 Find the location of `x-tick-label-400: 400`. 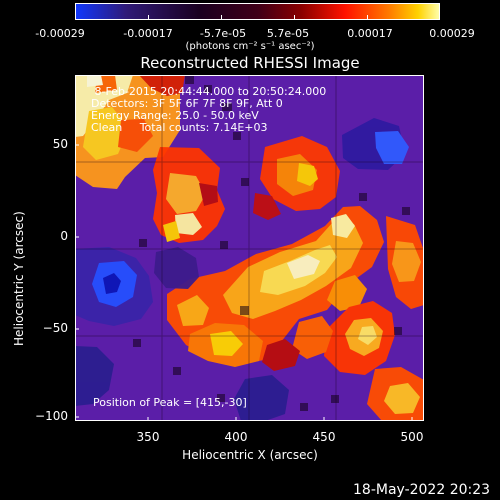

x-tick-label-400: 400 is located at coordinates (236, 437).